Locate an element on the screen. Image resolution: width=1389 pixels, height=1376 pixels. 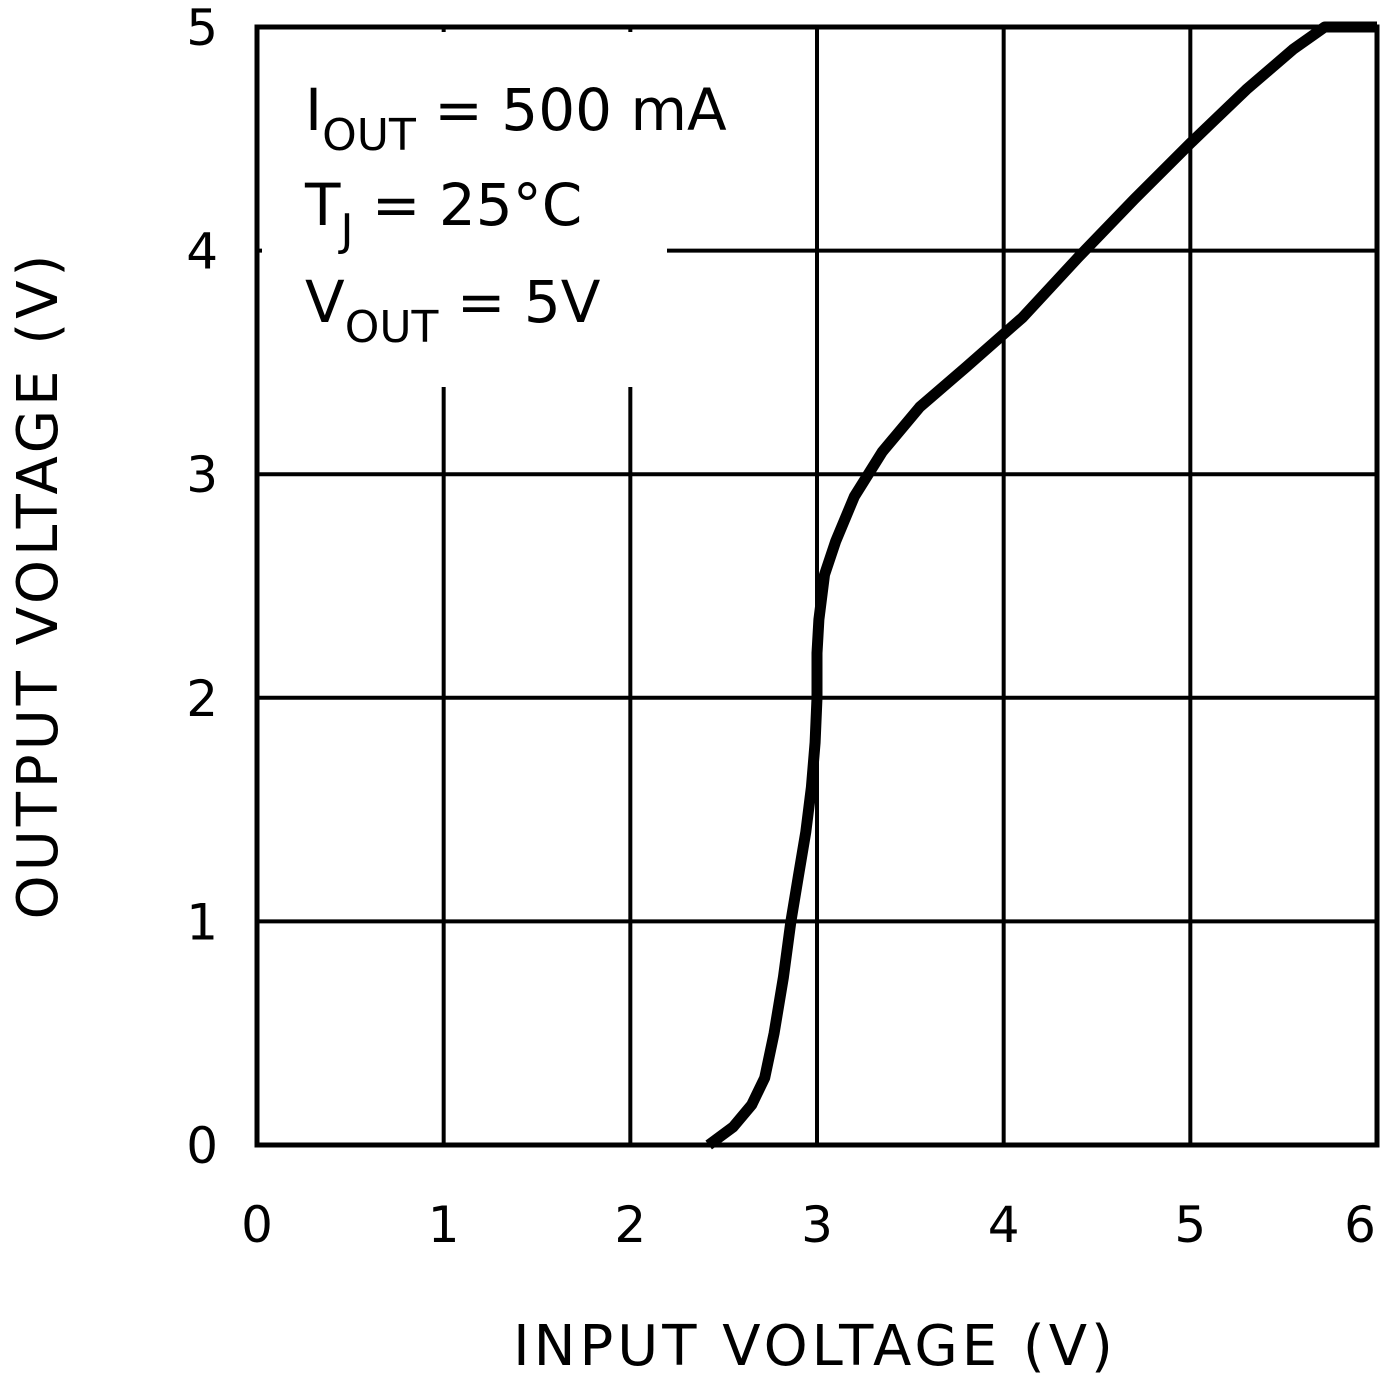
y-tick-label: 2 is located at coordinates (202, 699).